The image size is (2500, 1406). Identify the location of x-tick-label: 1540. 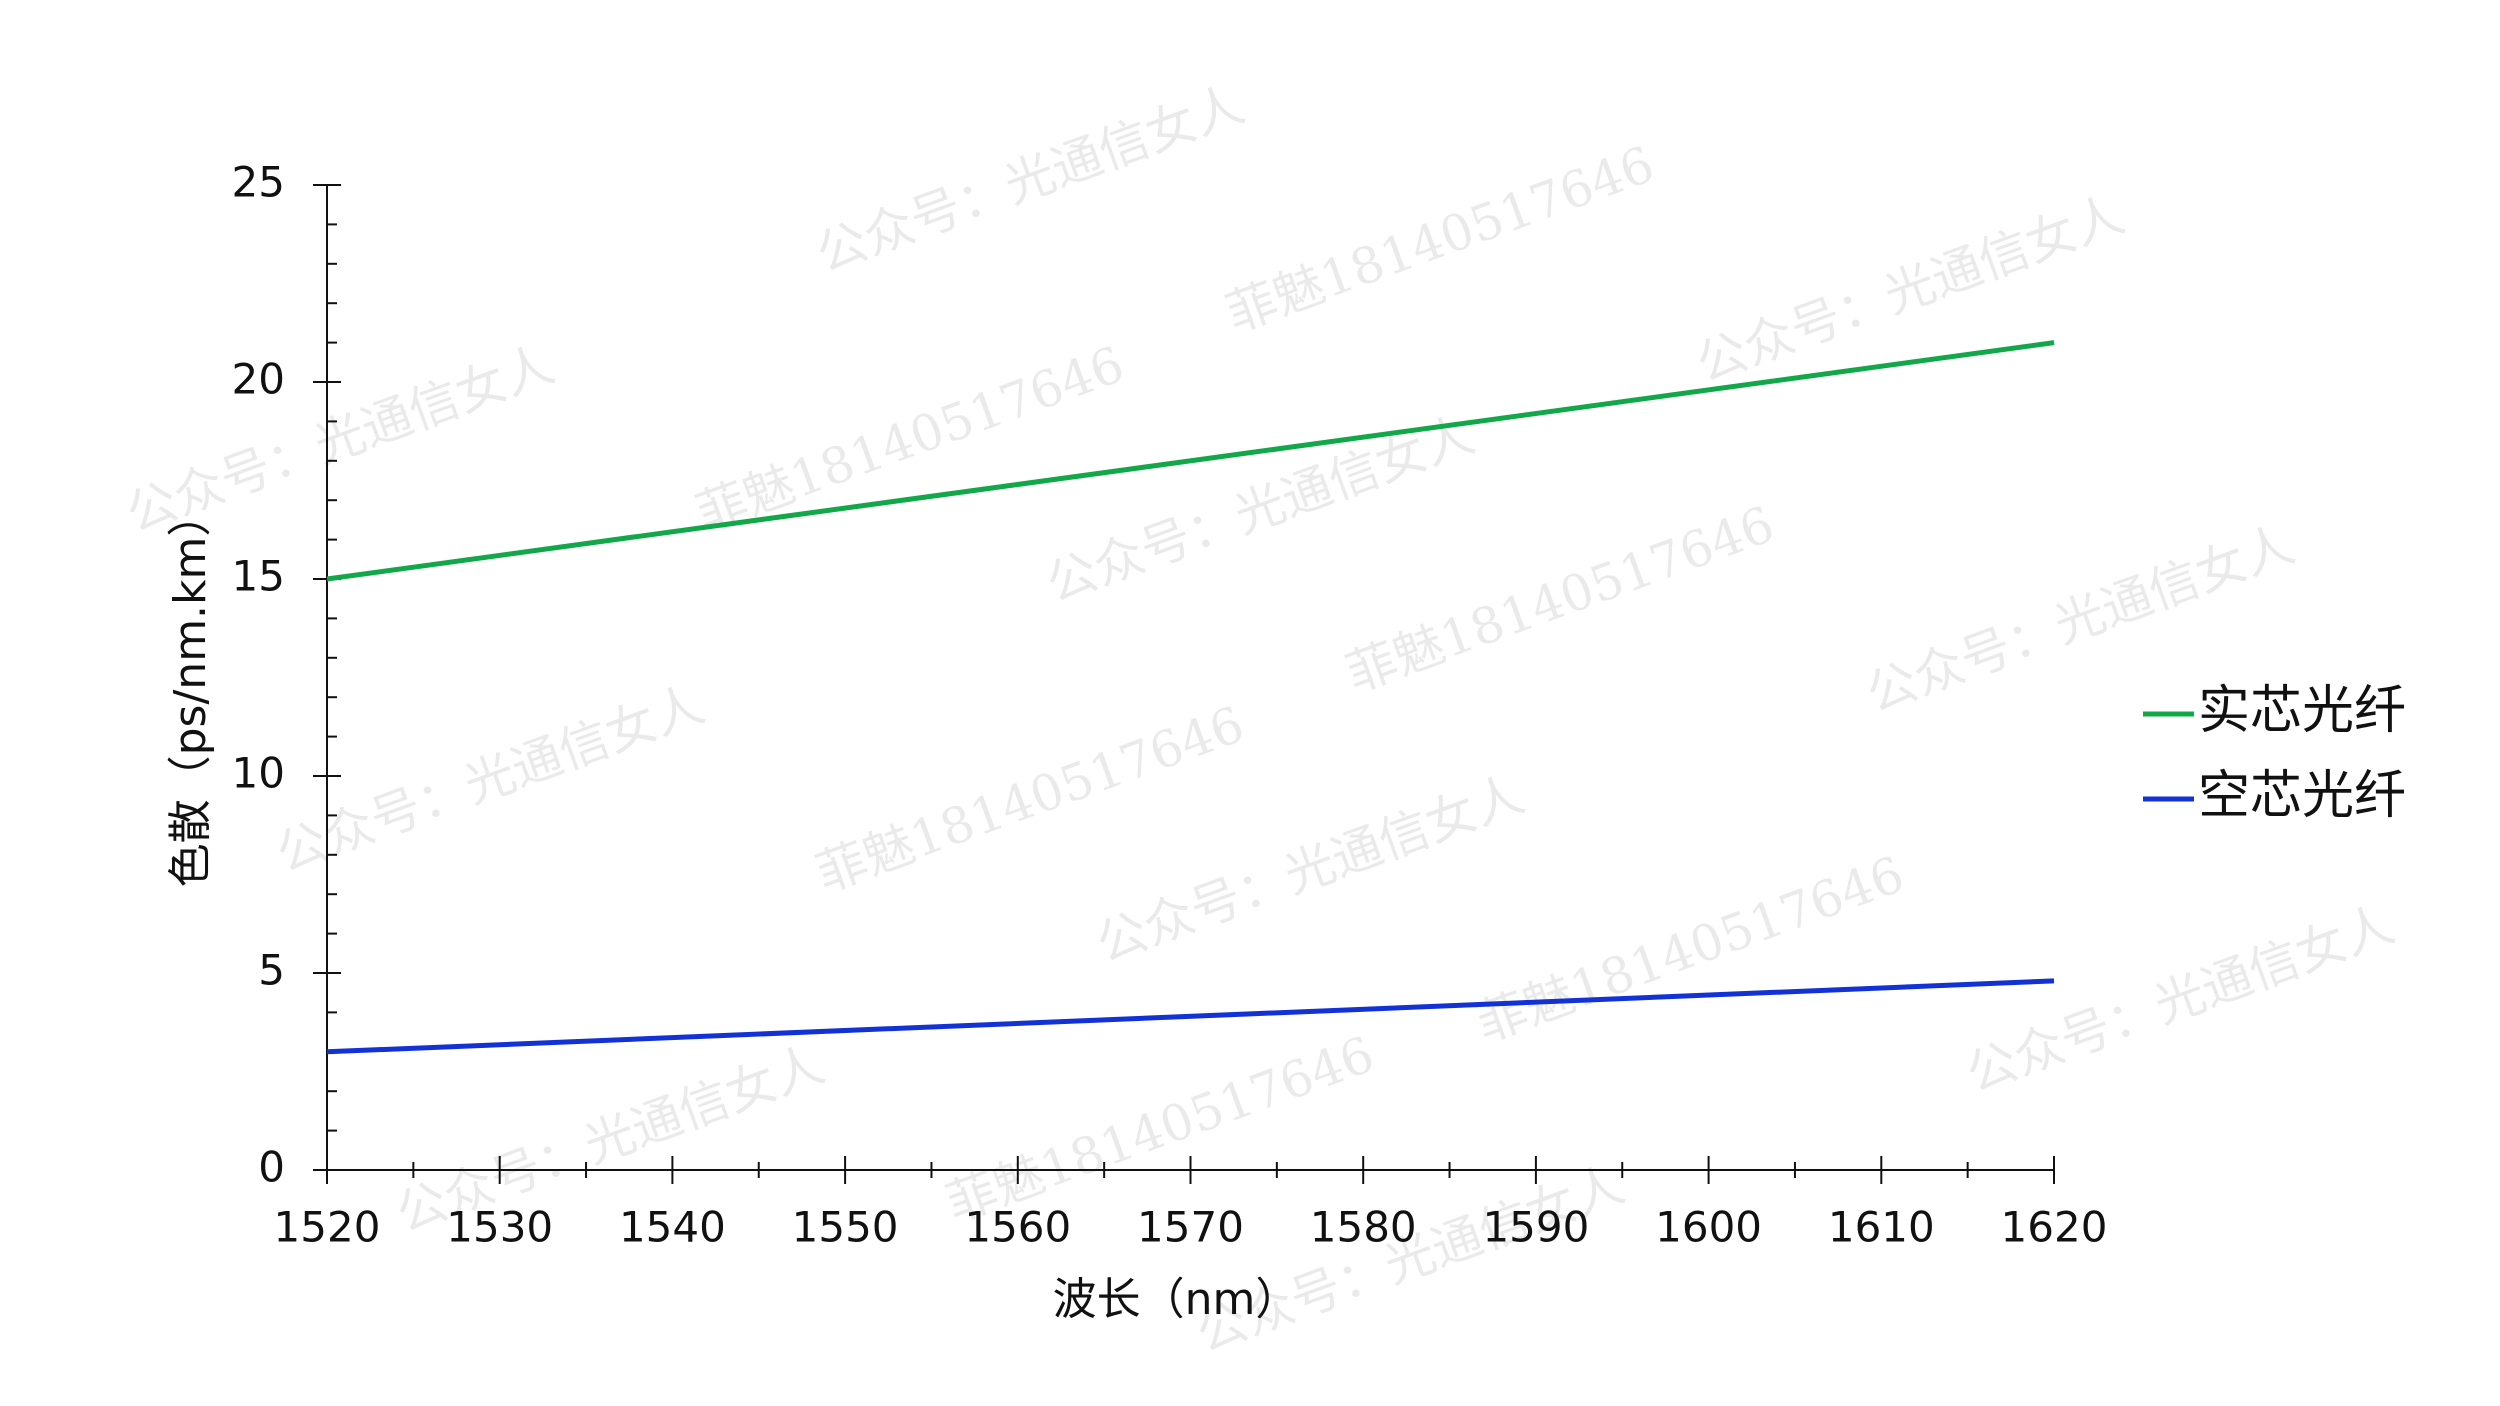
(672, 1227).